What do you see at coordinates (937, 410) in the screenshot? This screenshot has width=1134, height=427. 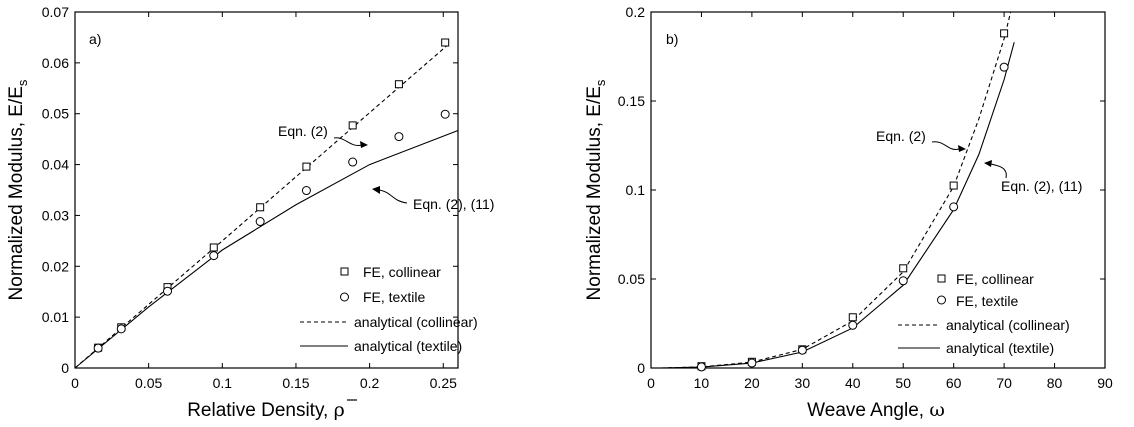 I see `x-axis-title-symbol: ω` at bounding box center [937, 410].